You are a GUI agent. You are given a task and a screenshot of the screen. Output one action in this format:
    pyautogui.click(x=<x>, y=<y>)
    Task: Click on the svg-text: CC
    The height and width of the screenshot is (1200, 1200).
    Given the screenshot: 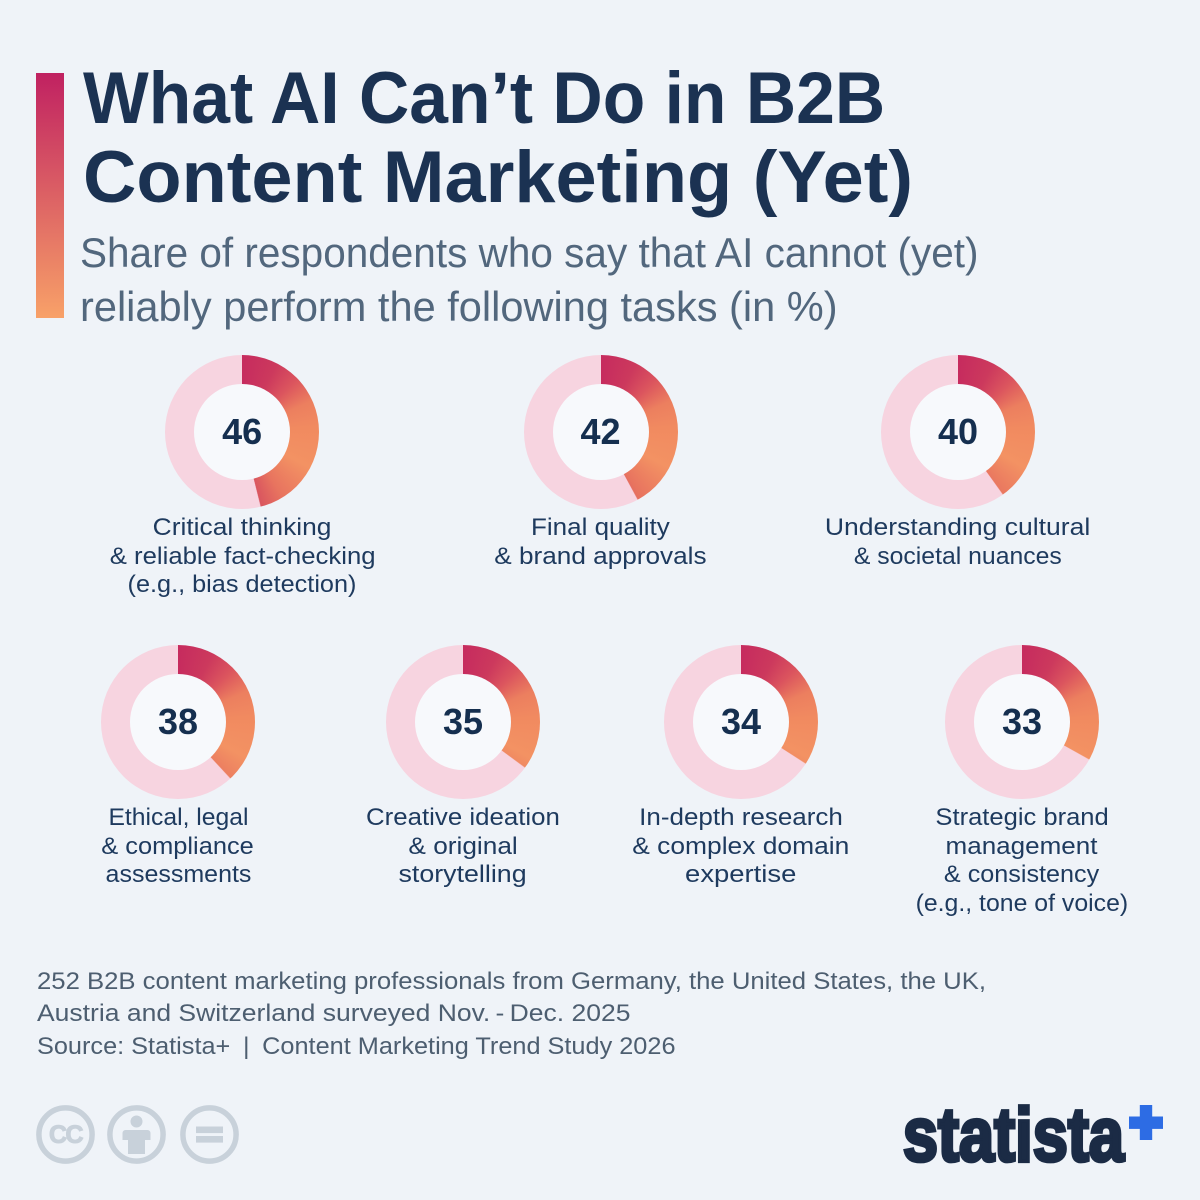 What is the action you would take?
    pyautogui.click(x=66, y=1135)
    